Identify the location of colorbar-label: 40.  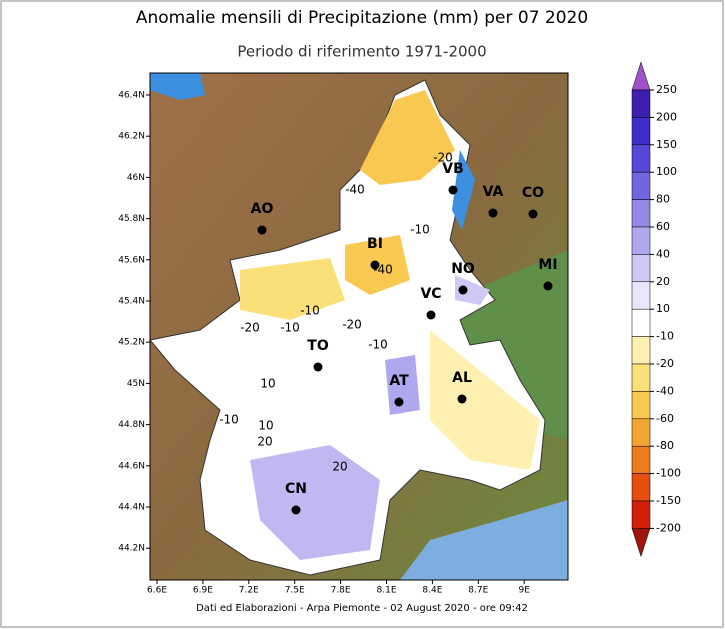
(663, 253).